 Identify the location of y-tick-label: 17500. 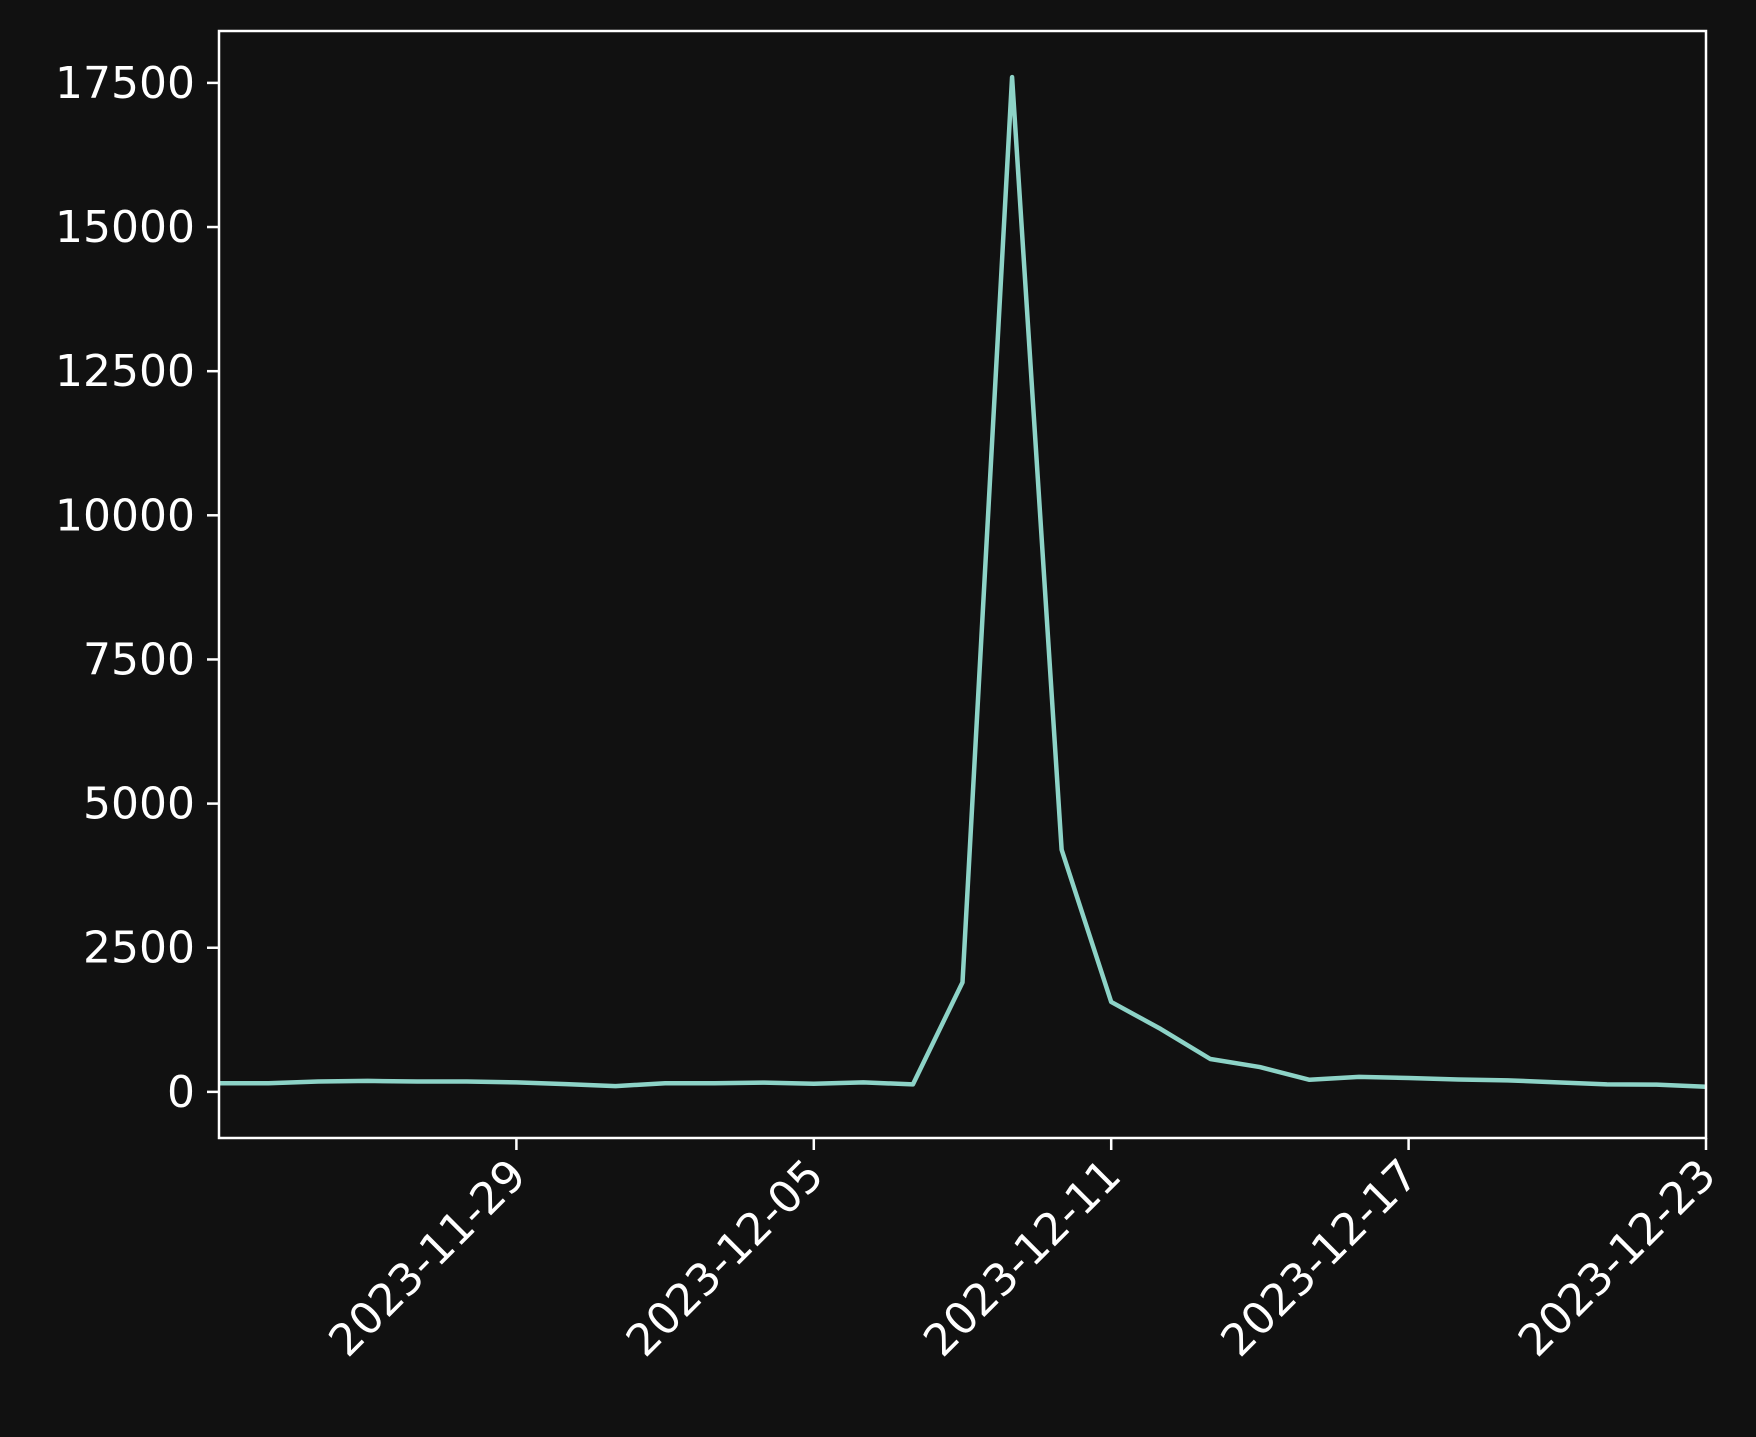
(125, 83).